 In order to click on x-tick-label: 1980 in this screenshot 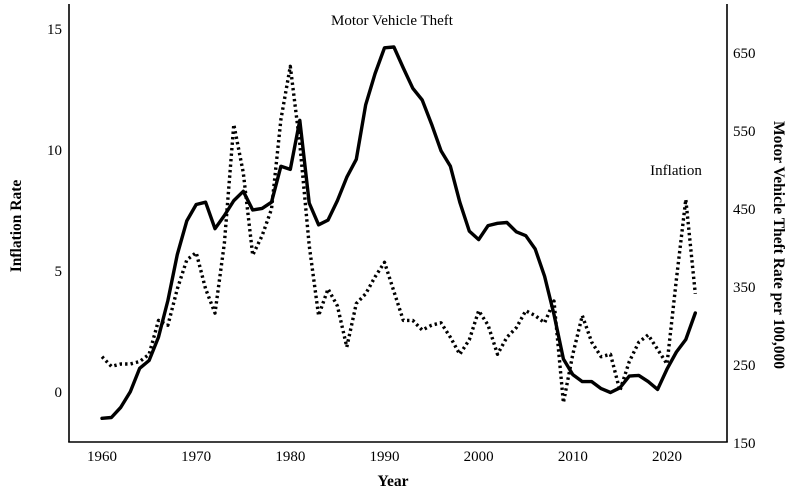, I will do `click(290, 457)`.